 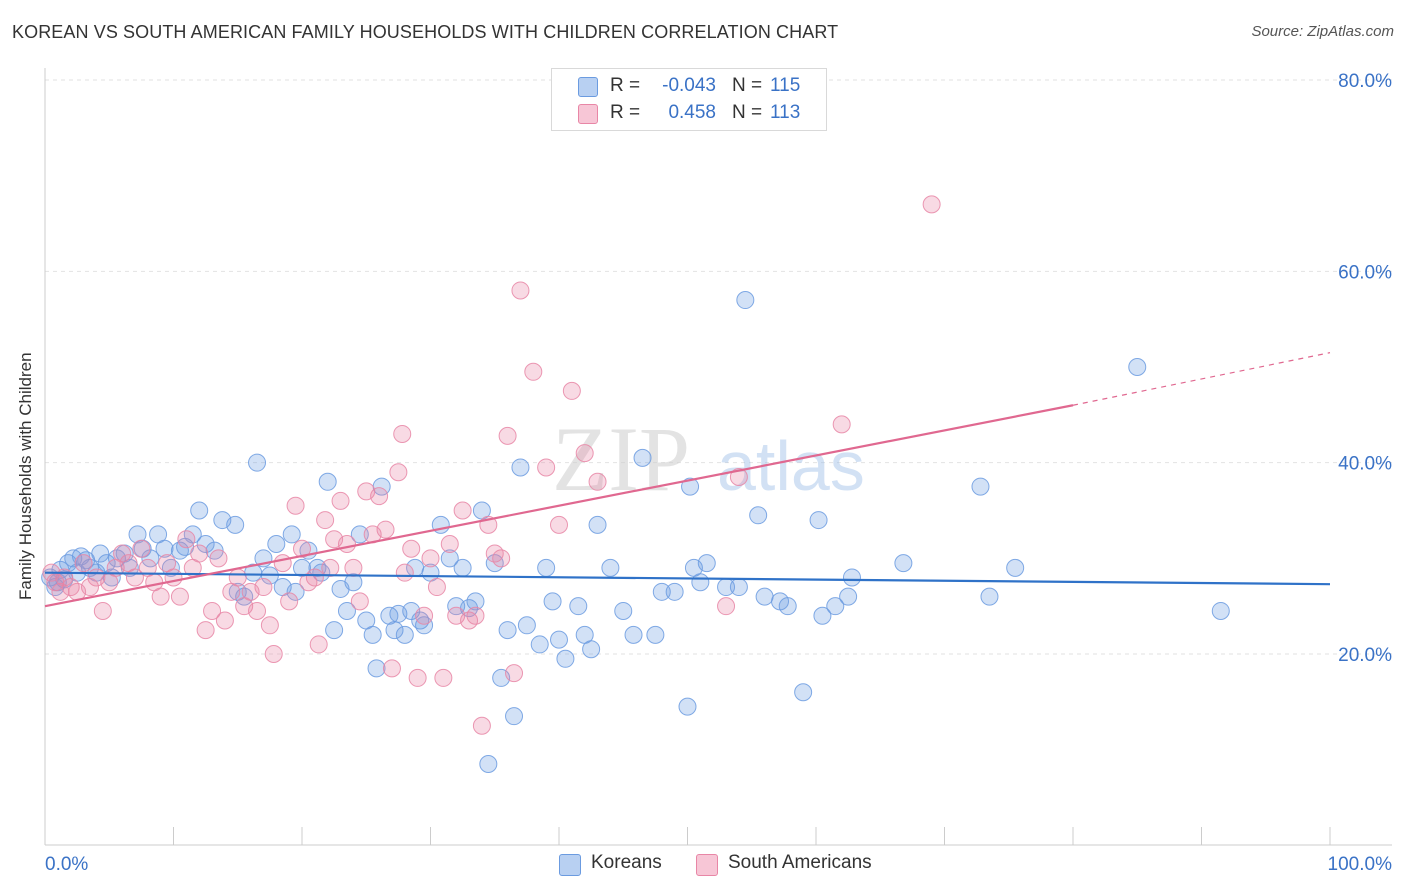 What do you see at coordinates (570, 865) in the screenshot?
I see `korean-legend-swatch` at bounding box center [570, 865].